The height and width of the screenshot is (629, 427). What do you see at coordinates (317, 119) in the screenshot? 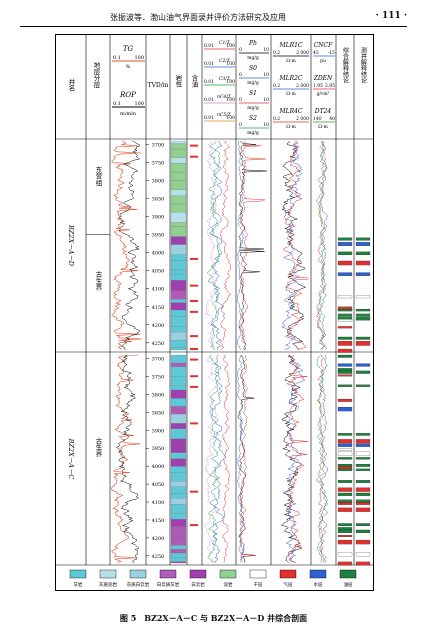
I see `dt24-min: 140` at bounding box center [317, 119].